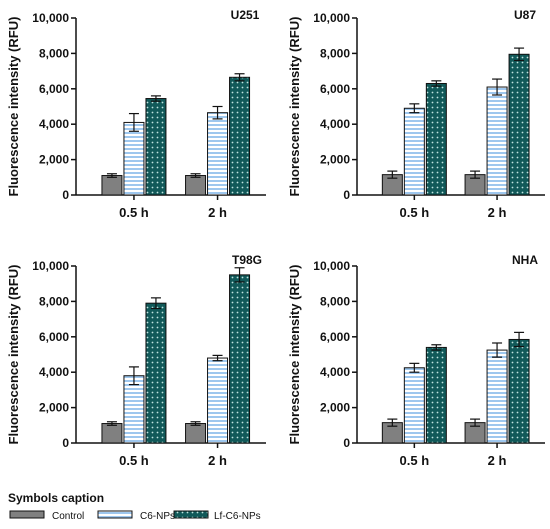 The height and width of the screenshot is (529, 550). Describe the element at coordinates (247, 260) in the screenshot. I see `panel-title: T98G` at that location.